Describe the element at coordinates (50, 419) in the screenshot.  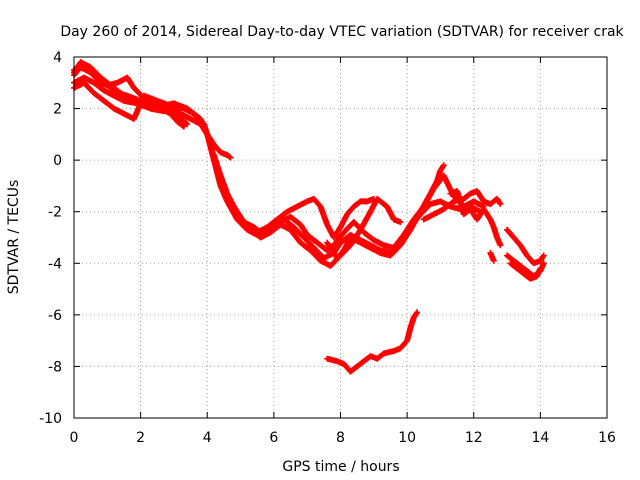
I see `y-tick-label: -10` at that location.